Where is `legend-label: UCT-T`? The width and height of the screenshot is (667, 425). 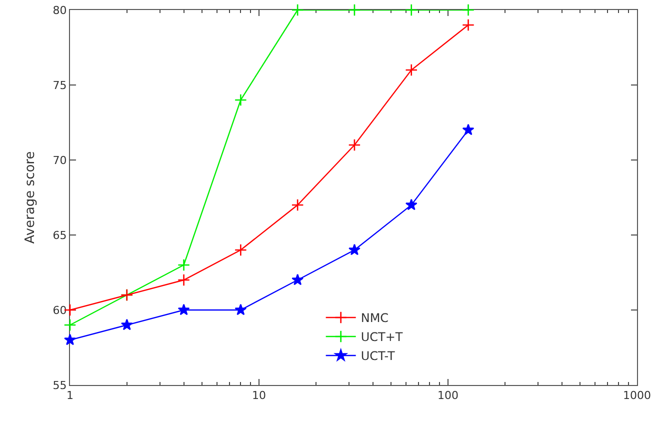 legend-label: UCT-T is located at coordinates (378, 356).